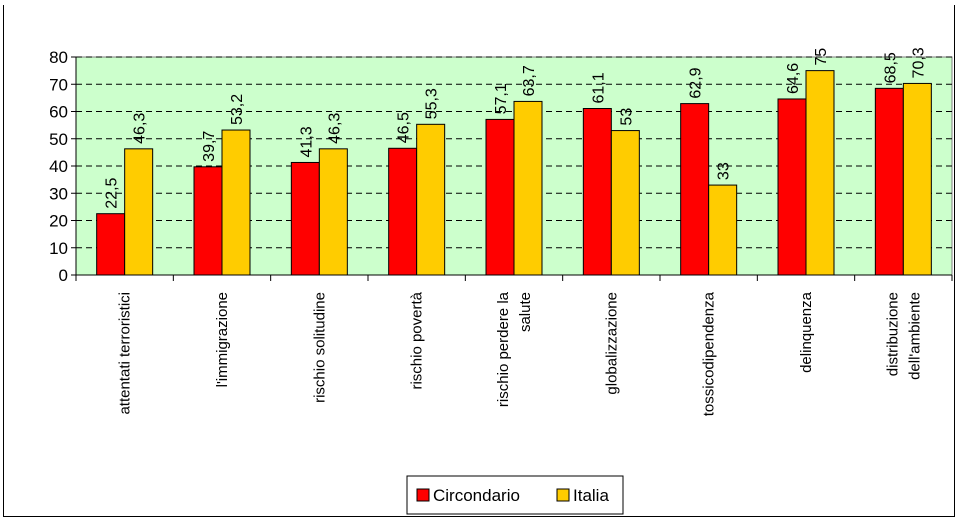  I want to click on legend-box, so click(515, 495).